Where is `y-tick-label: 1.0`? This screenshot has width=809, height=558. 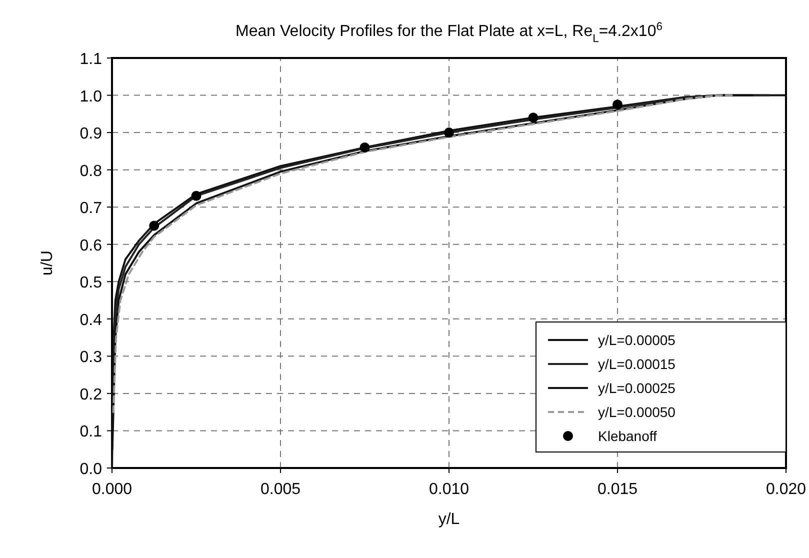
y-tick-label: 1.0 is located at coordinates (91, 97).